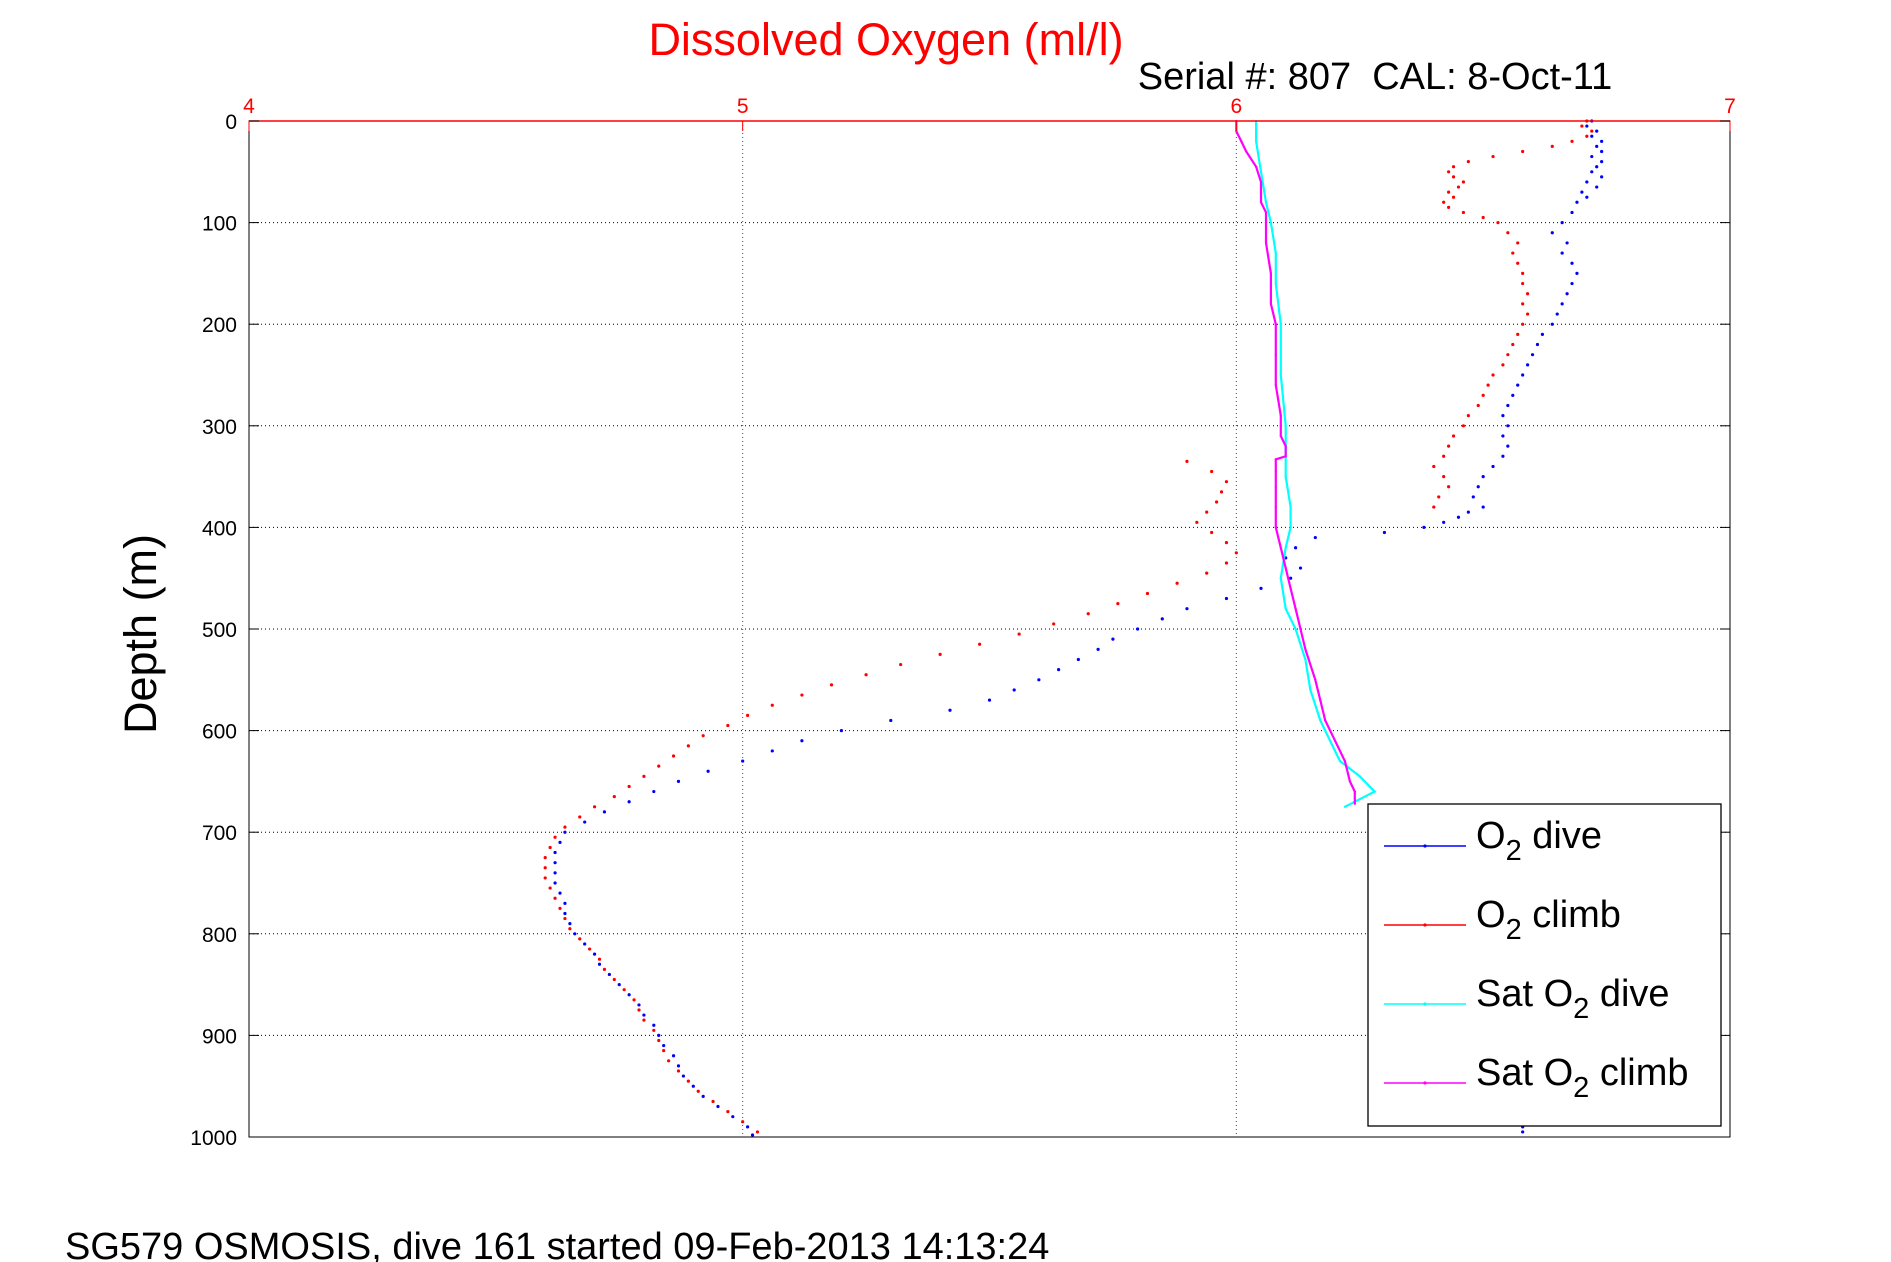 The height and width of the screenshot is (1262, 1891). Describe the element at coordinates (219, 630) in the screenshot. I see `y-tick-label-5: 500` at that location.